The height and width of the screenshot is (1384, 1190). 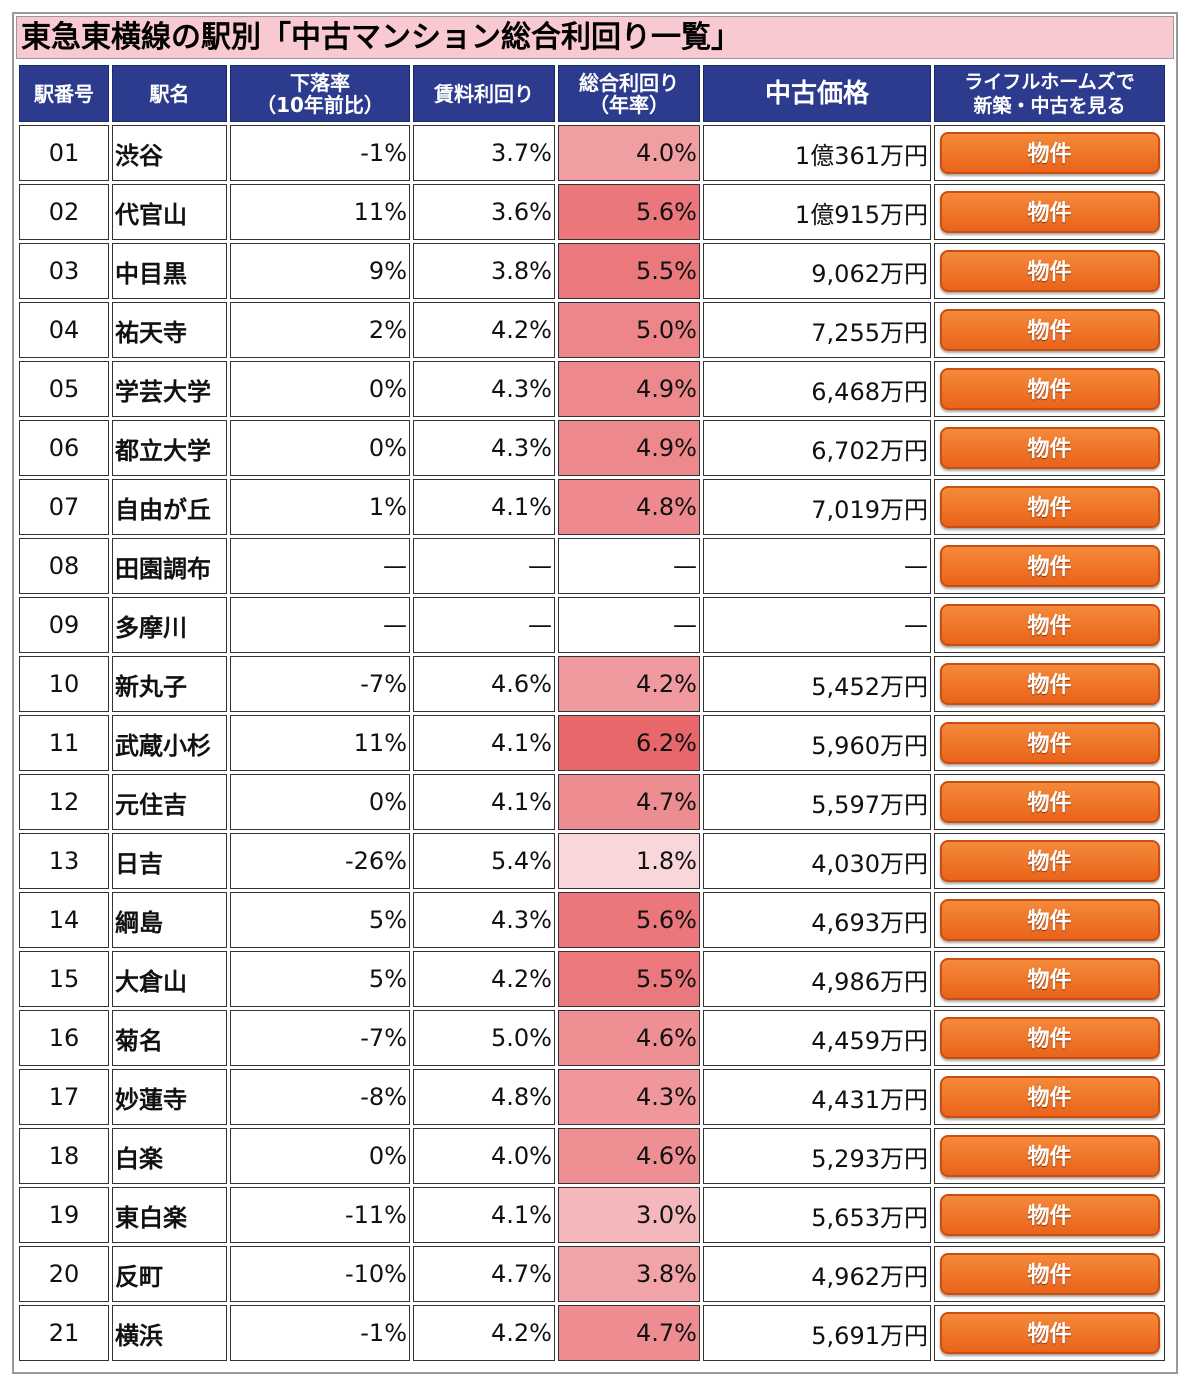 What do you see at coordinates (64, 743) in the screenshot?
I see `station-number: 11` at bounding box center [64, 743].